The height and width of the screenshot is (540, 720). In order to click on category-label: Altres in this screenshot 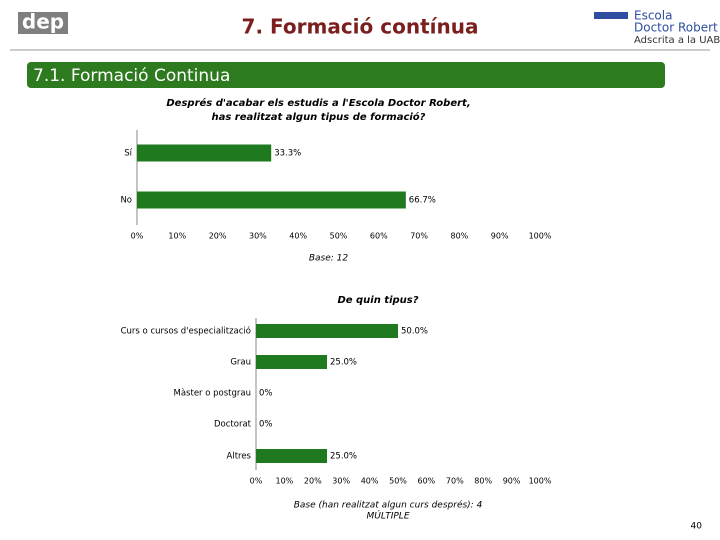, I will do `click(239, 457)`.